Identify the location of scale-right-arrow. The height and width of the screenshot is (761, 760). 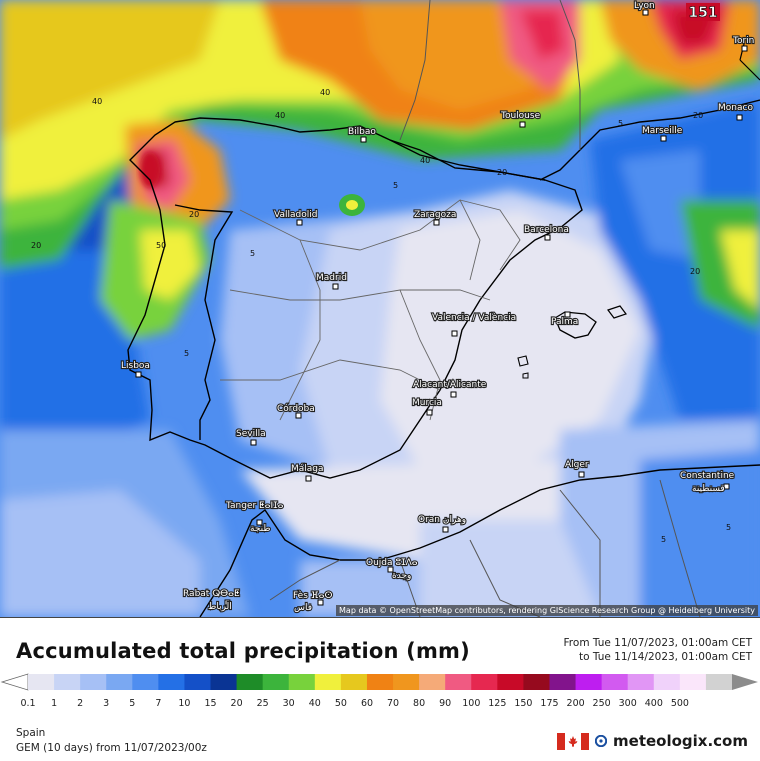
(745, 682).